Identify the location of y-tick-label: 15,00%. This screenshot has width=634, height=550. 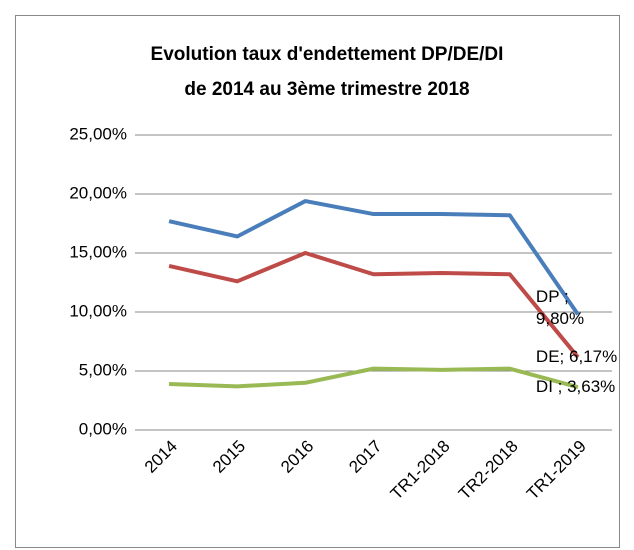
(98, 251).